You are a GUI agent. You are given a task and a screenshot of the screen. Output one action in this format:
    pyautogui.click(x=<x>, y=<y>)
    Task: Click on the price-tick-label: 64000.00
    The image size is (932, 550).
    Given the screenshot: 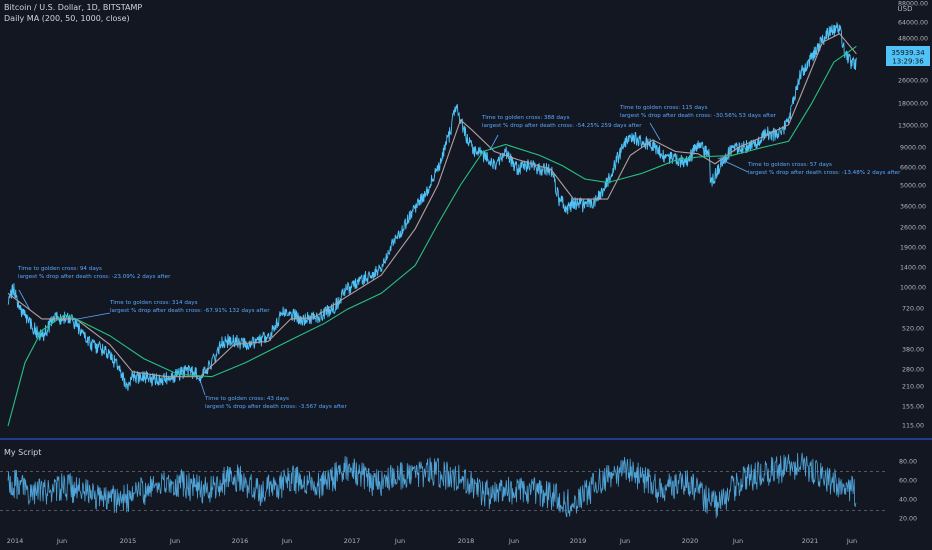 What is the action you would take?
    pyautogui.click(x=913, y=23)
    